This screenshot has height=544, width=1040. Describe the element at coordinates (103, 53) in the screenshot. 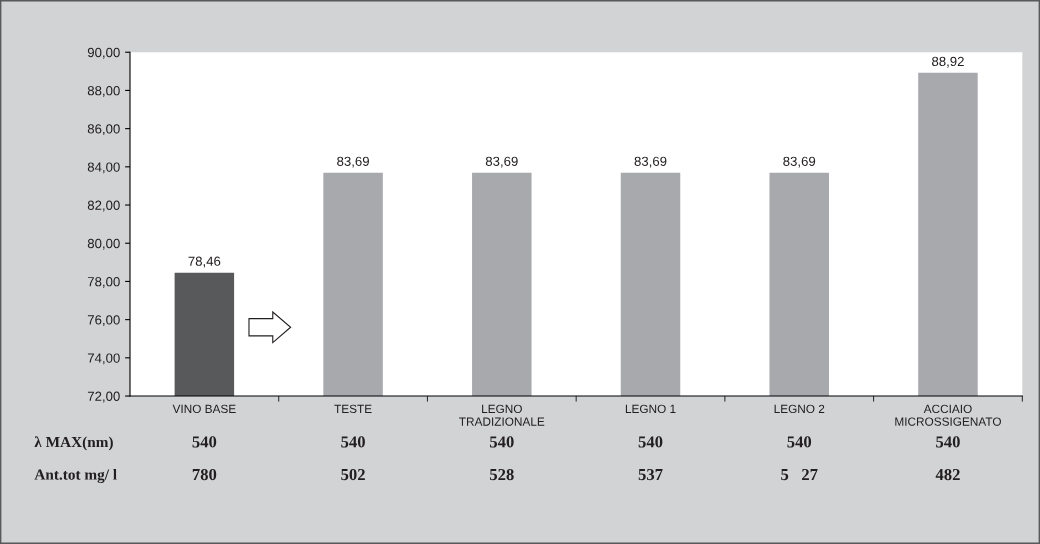

I see `y-tick-label: 90,00` at that location.